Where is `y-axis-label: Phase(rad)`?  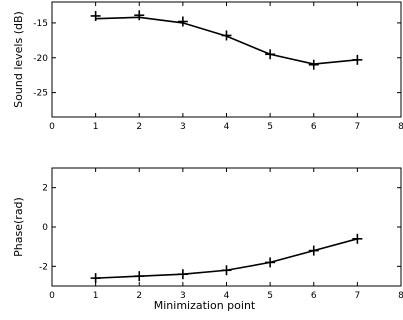
y-axis-label: Phase(rad) is located at coordinates (18, 227).